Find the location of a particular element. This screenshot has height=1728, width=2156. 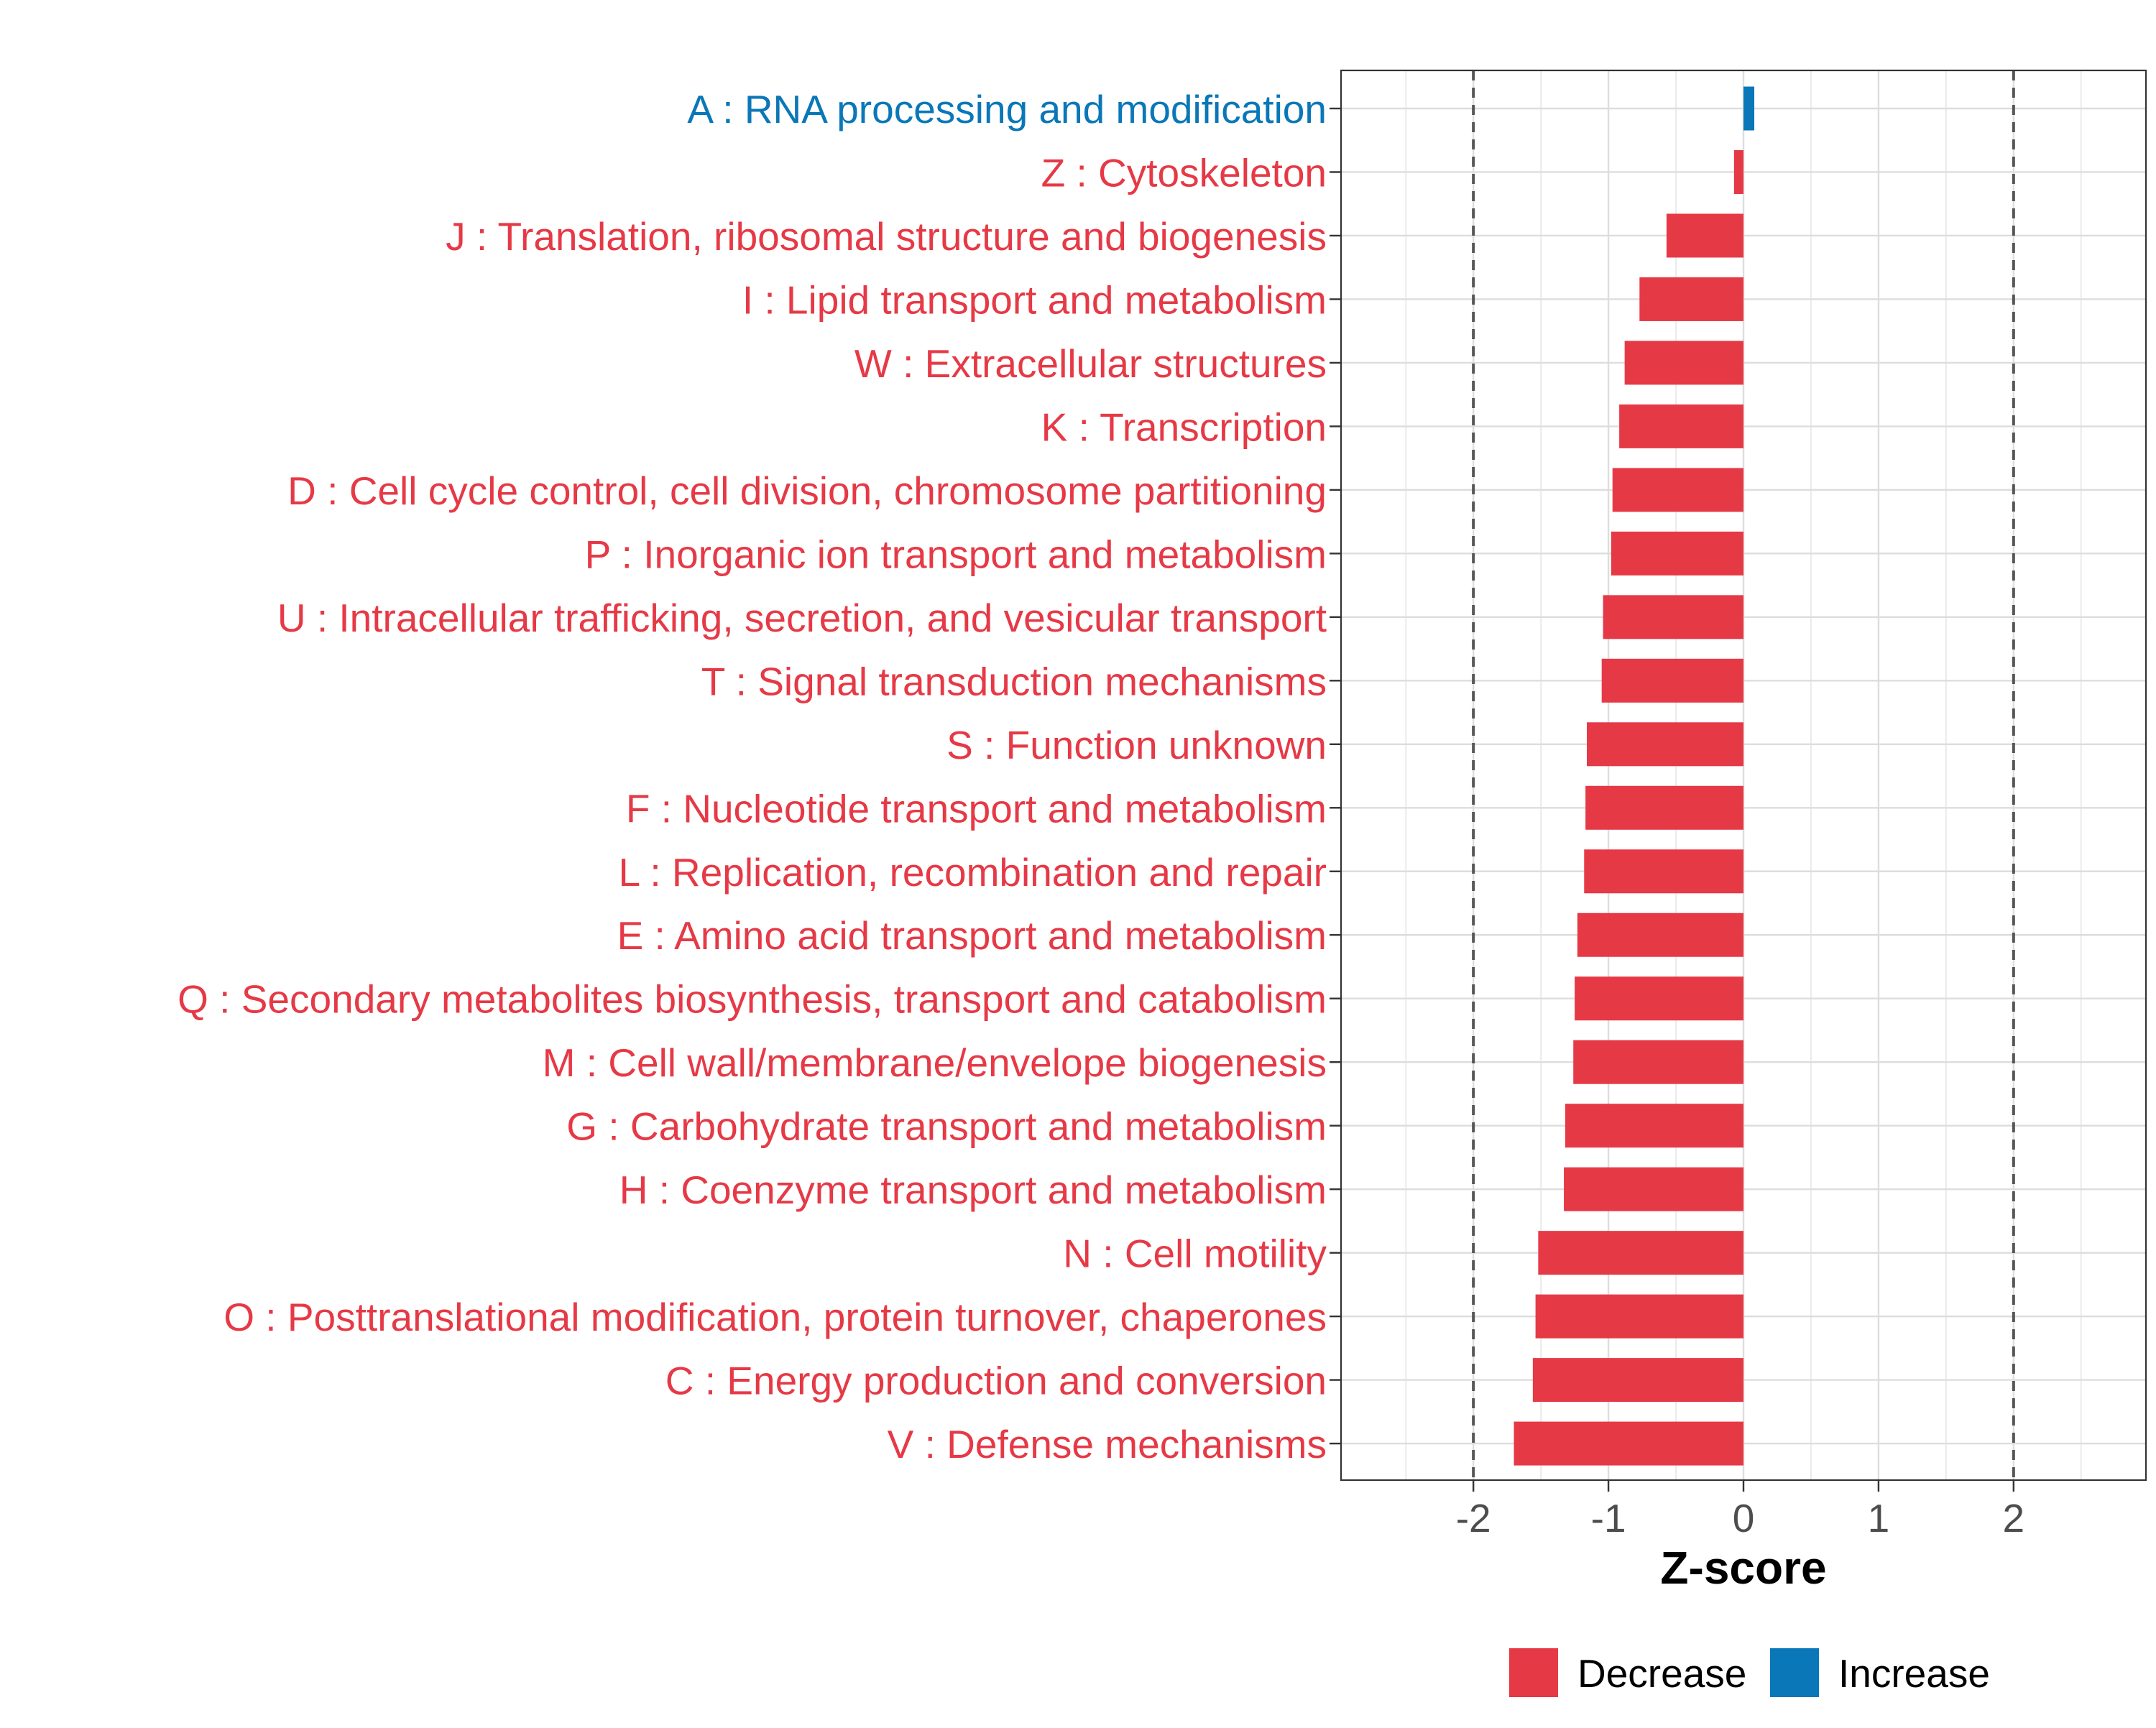

category-label: K : Transcription is located at coordinates (1184, 427).